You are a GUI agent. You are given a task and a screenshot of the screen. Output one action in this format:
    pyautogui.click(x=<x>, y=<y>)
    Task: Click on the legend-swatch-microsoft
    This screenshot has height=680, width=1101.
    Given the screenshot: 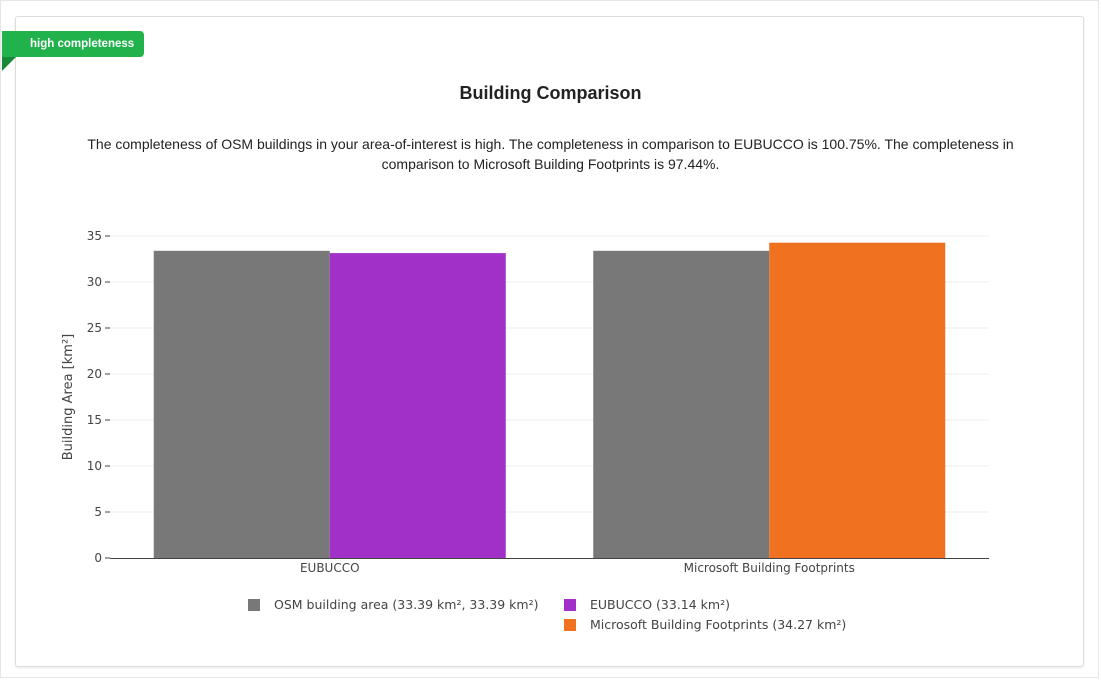 What is the action you would take?
    pyautogui.click(x=570, y=624)
    